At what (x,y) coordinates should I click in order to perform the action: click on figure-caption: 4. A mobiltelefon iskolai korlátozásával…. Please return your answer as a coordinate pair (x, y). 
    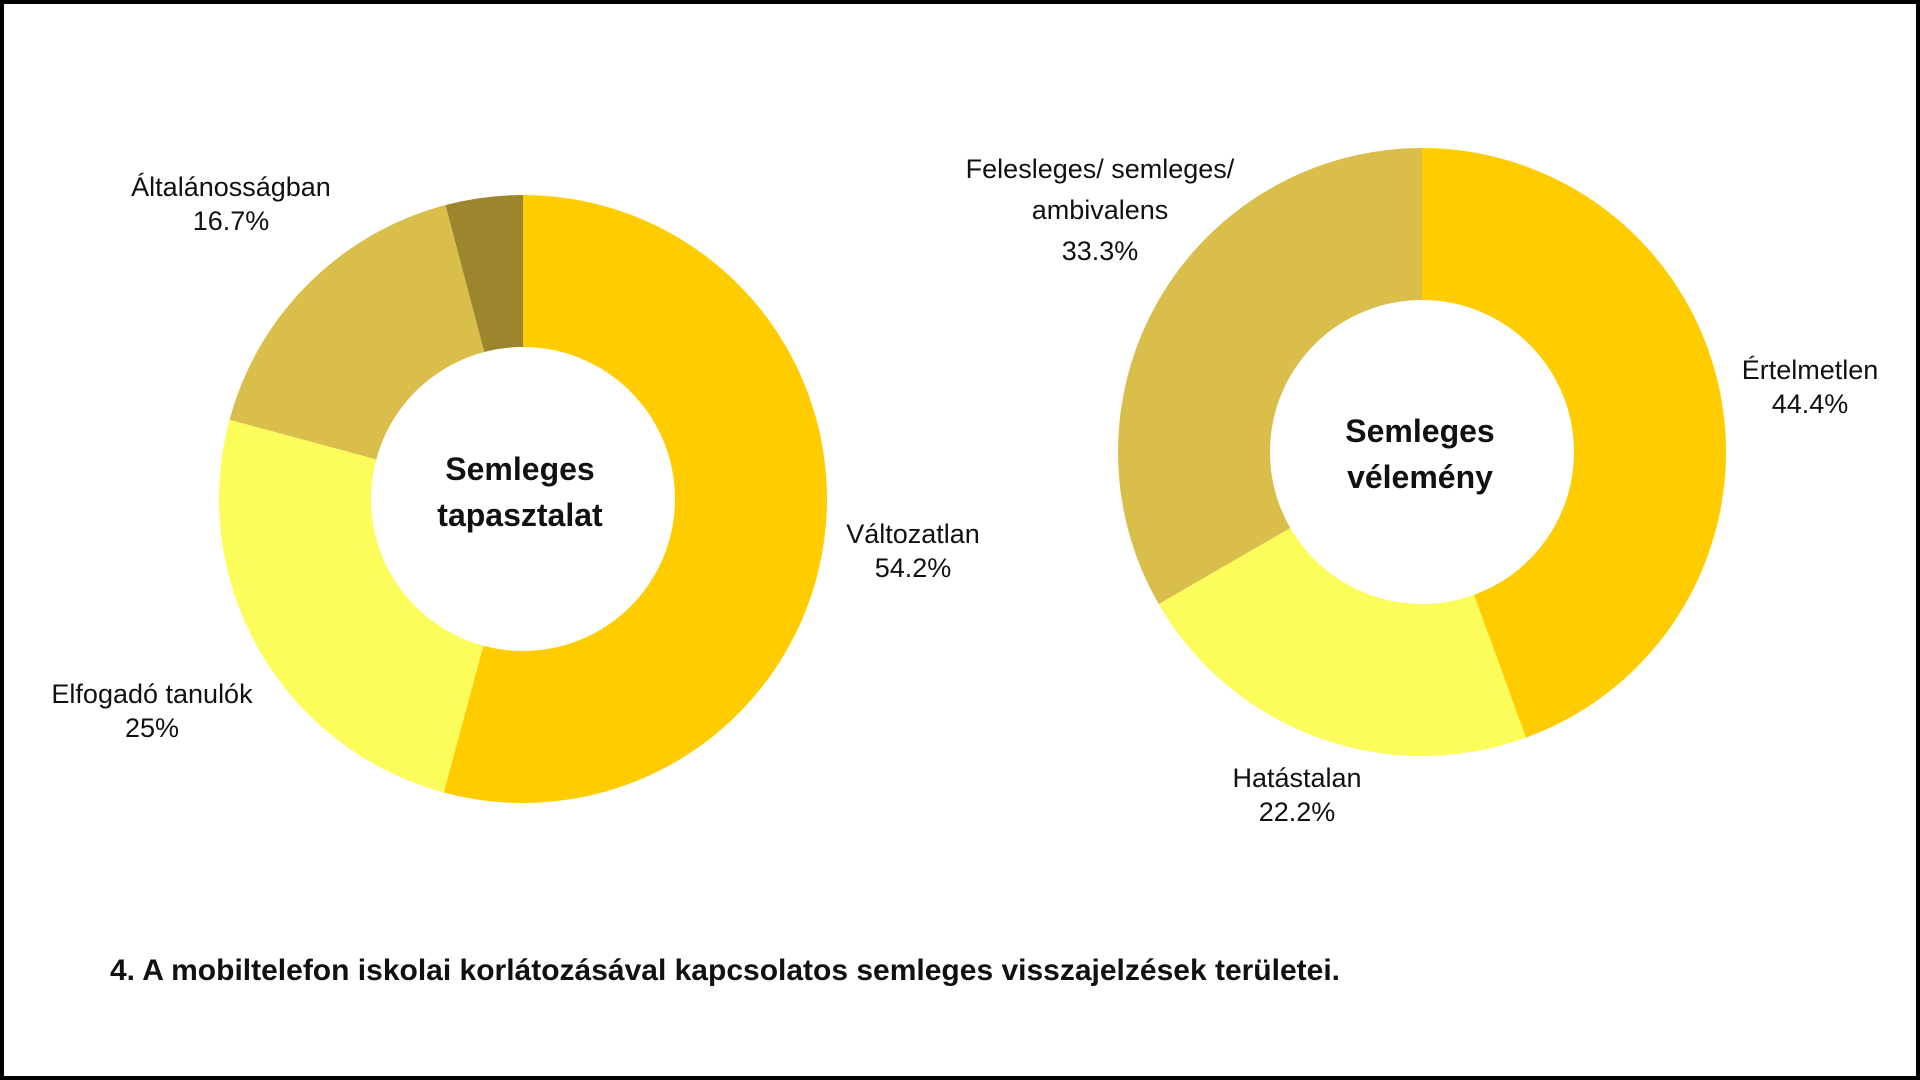
    Looking at the image, I should click on (725, 970).